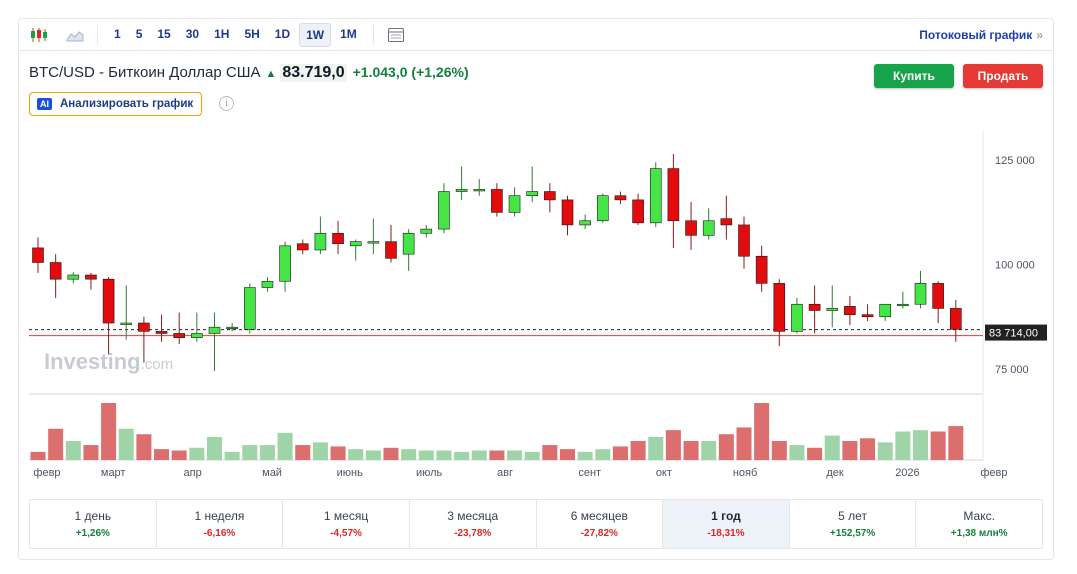 The width and height of the screenshot is (1077, 574). What do you see at coordinates (979, 524) in the screenshot?
I see `period-7: Макс. +1,38 млн%` at bounding box center [979, 524].